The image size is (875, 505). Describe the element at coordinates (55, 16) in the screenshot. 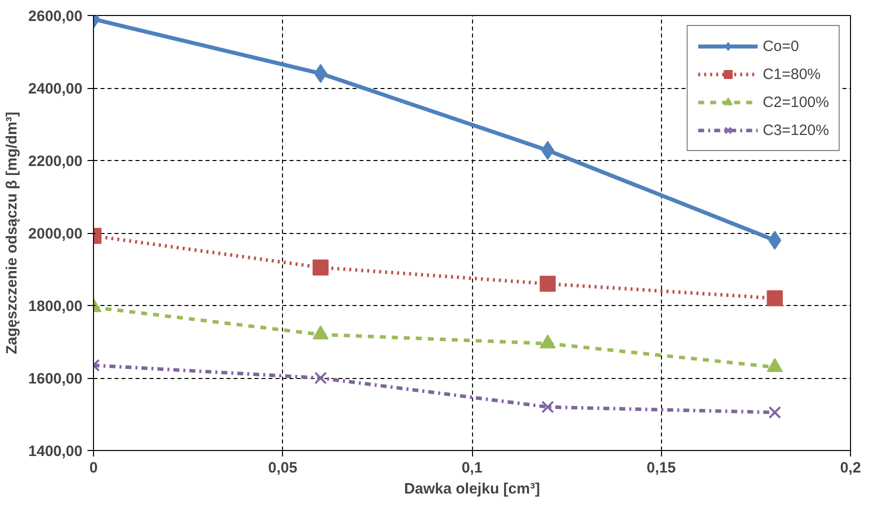

I see `y-tick-label: 2600,00` at that location.